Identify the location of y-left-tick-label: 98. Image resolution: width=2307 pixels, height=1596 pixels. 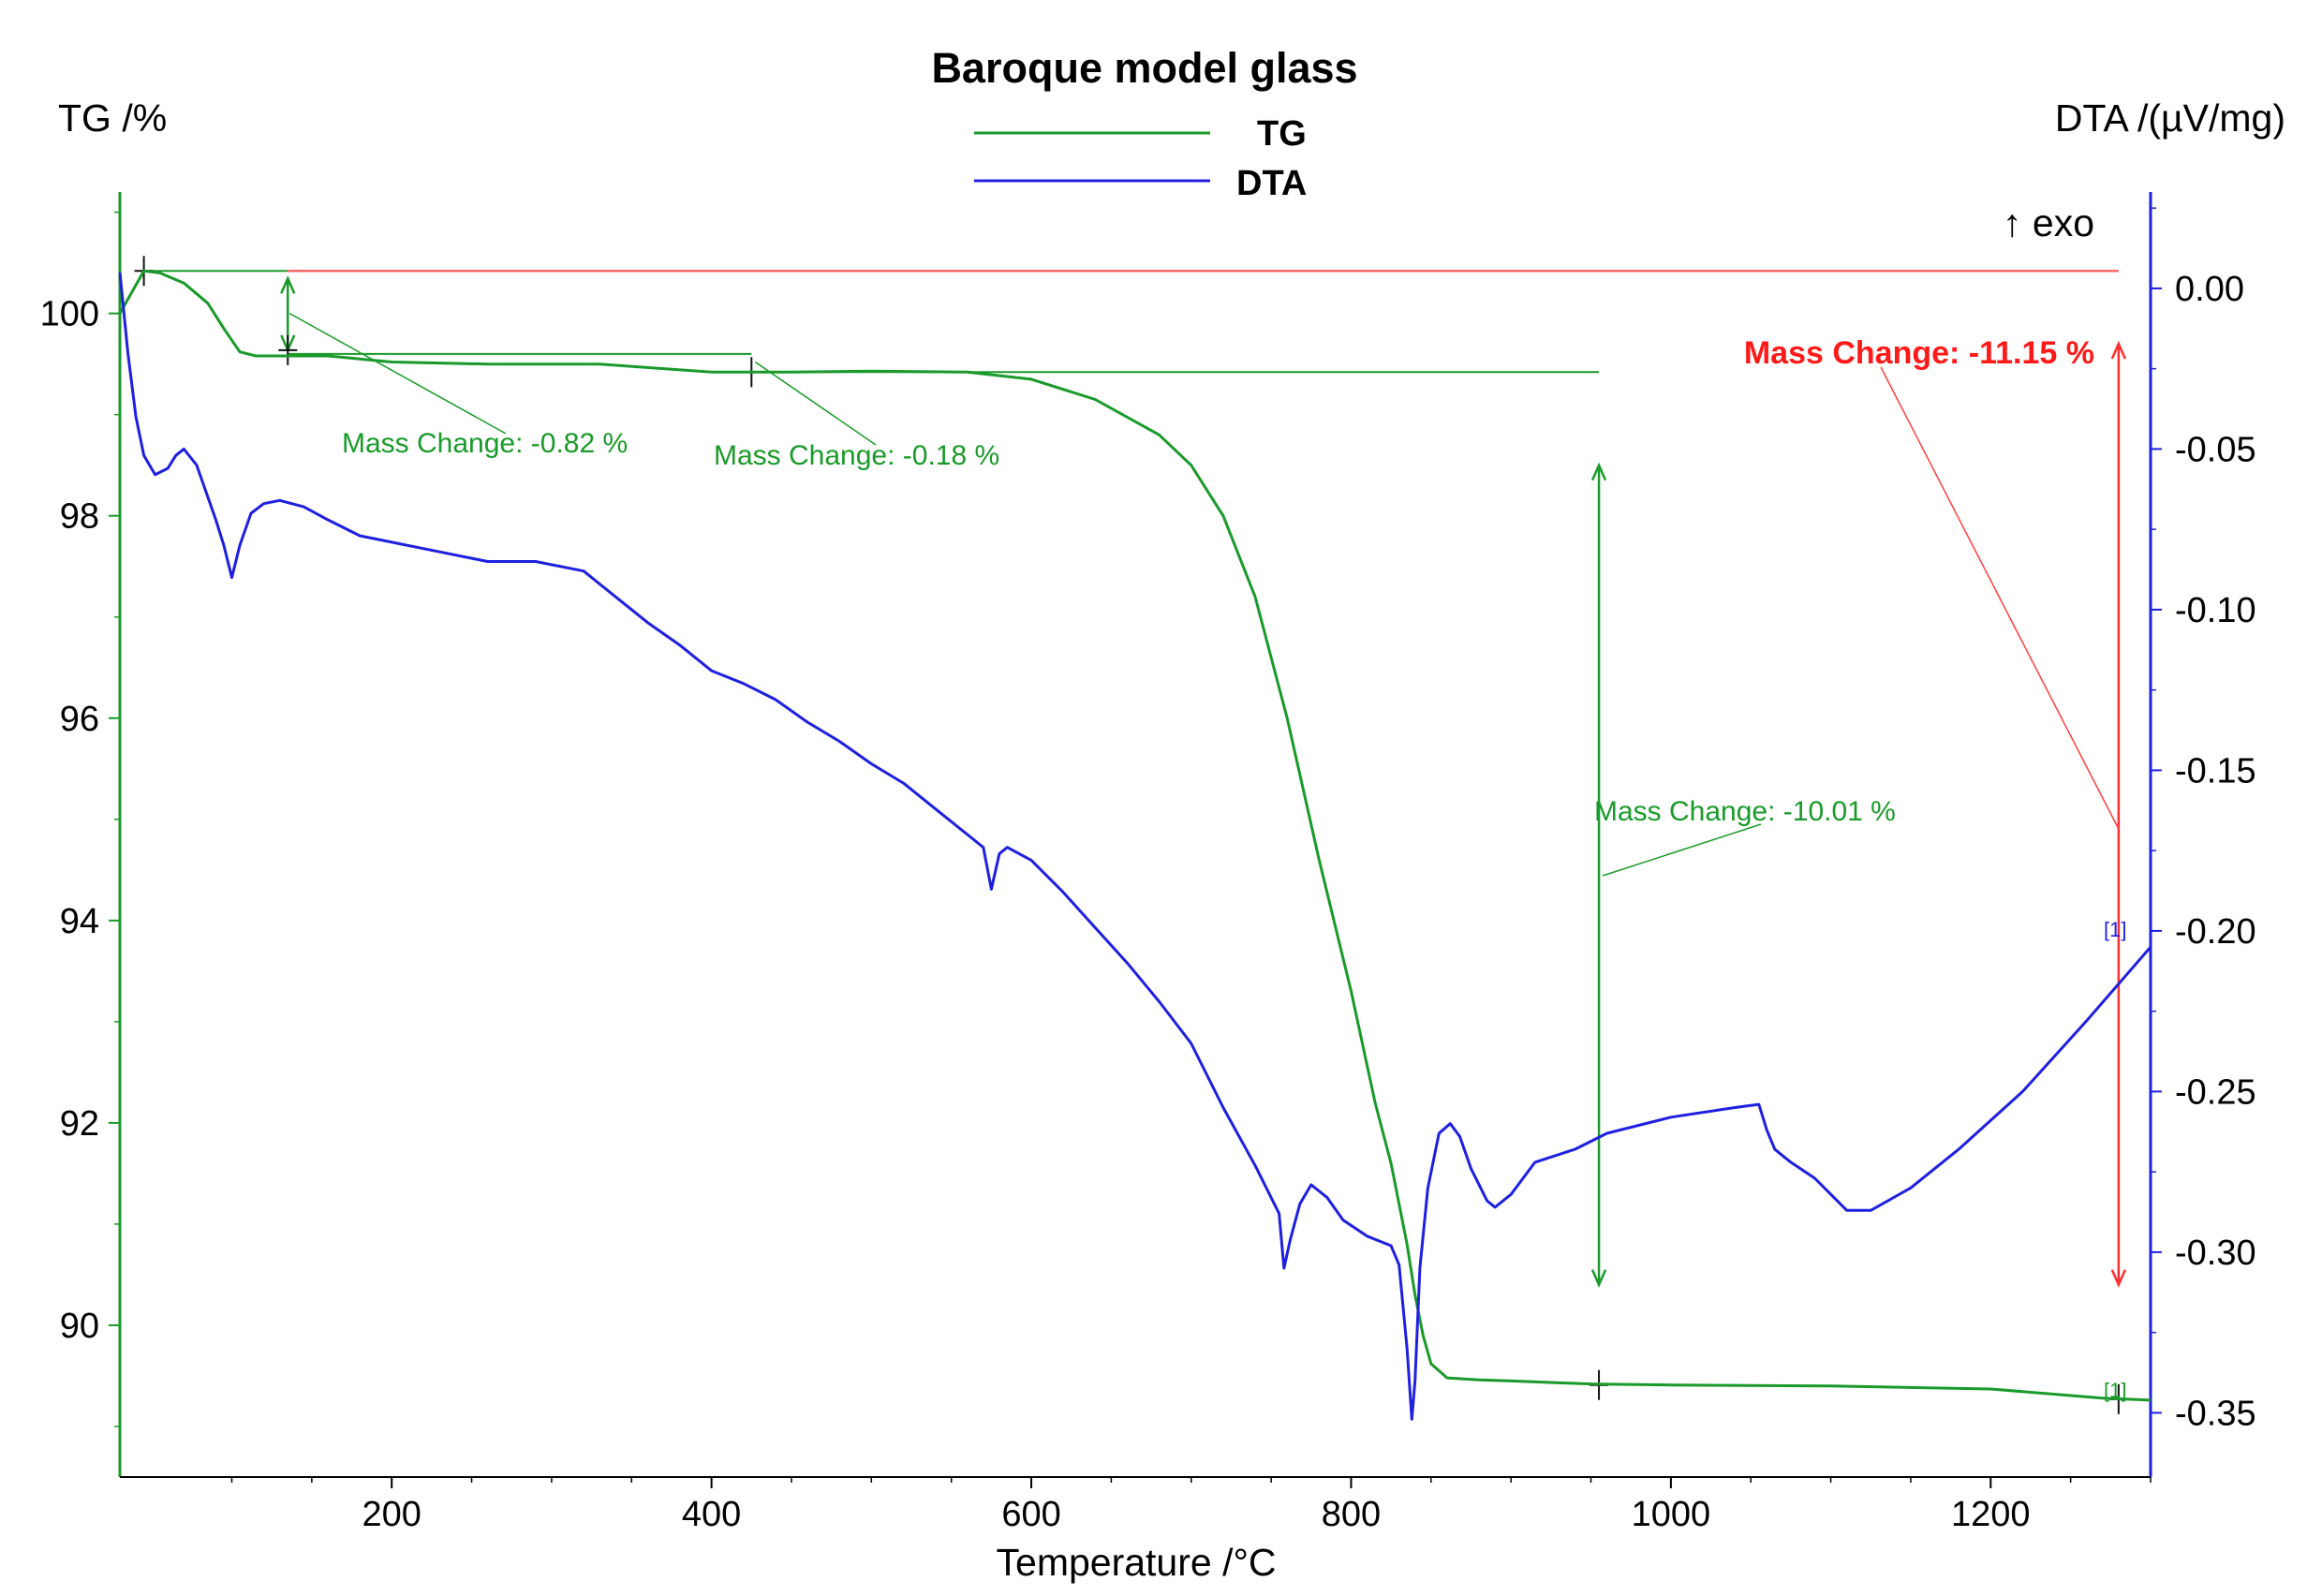
(79, 517).